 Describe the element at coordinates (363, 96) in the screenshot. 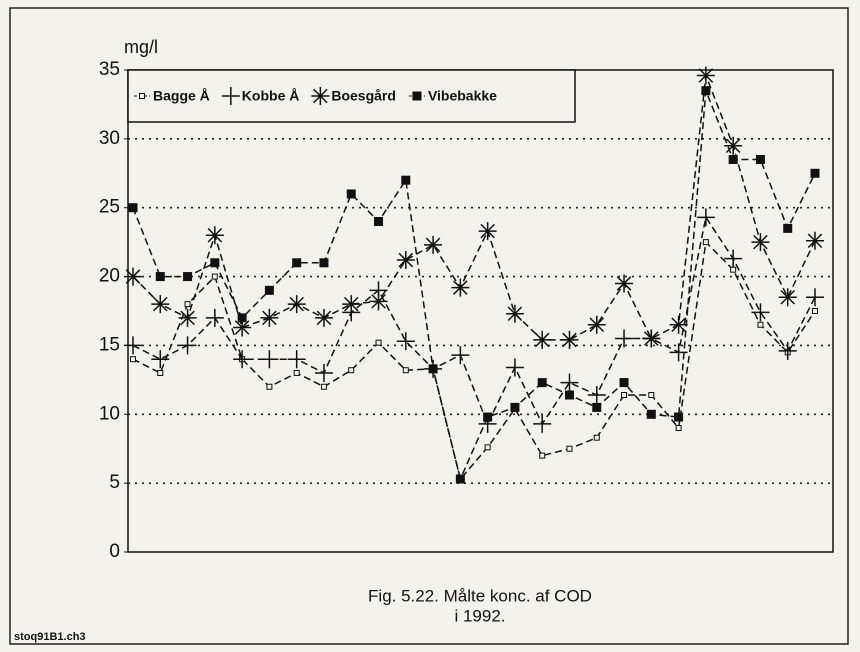

I see `legend-label: Boesgård` at that location.